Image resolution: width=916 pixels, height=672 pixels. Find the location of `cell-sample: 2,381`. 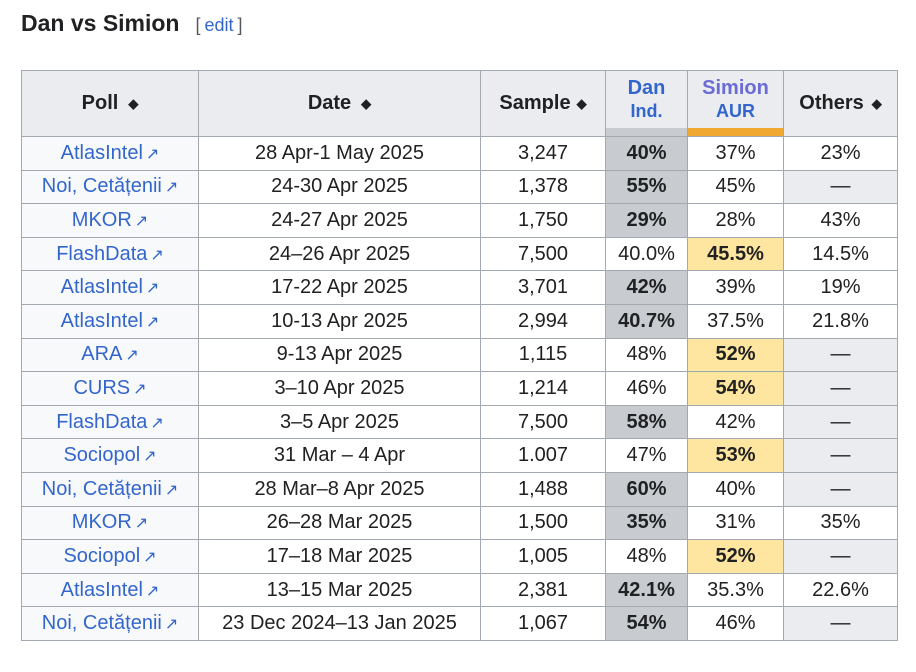

cell-sample: 2,381 is located at coordinates (543, 590).